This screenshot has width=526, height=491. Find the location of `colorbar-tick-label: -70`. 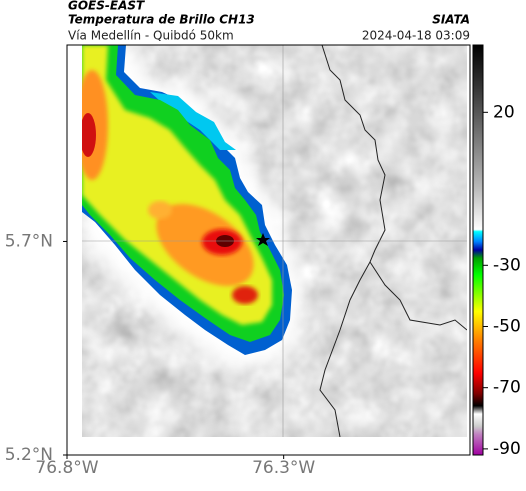

colorbar-tick-label: -70 is located at coordinates (507, 388).